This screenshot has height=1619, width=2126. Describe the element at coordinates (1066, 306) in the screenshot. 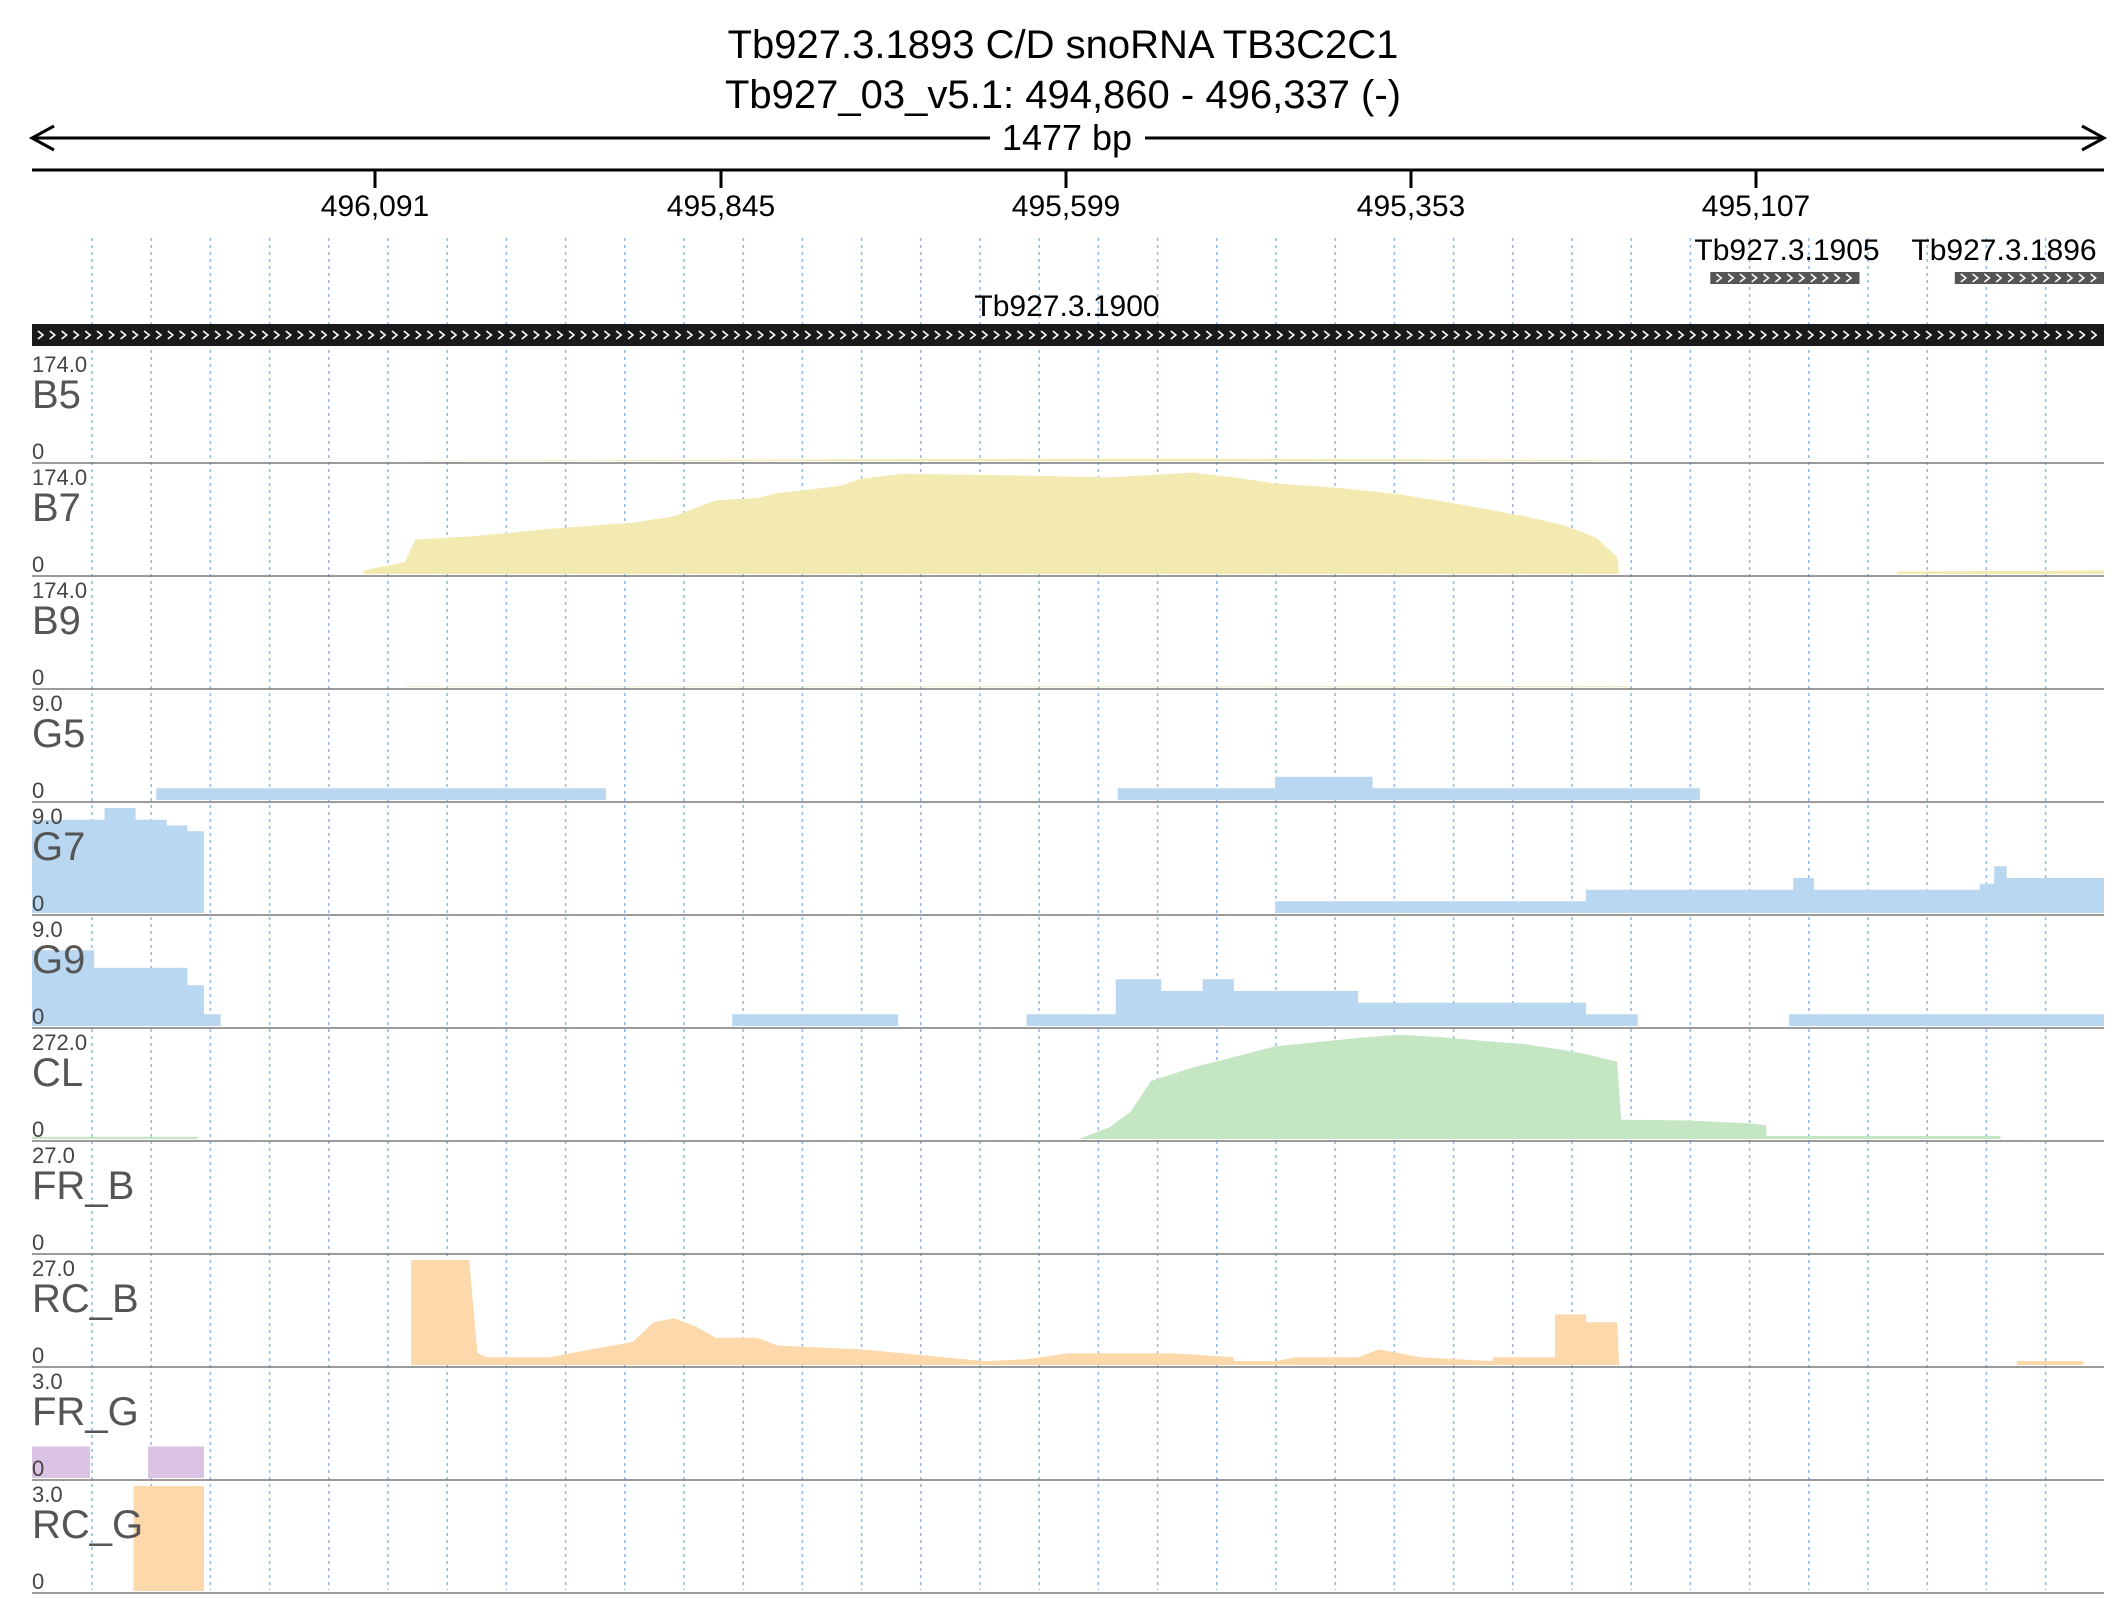

I see `gene-label: Tb927.3.1900` at that location.